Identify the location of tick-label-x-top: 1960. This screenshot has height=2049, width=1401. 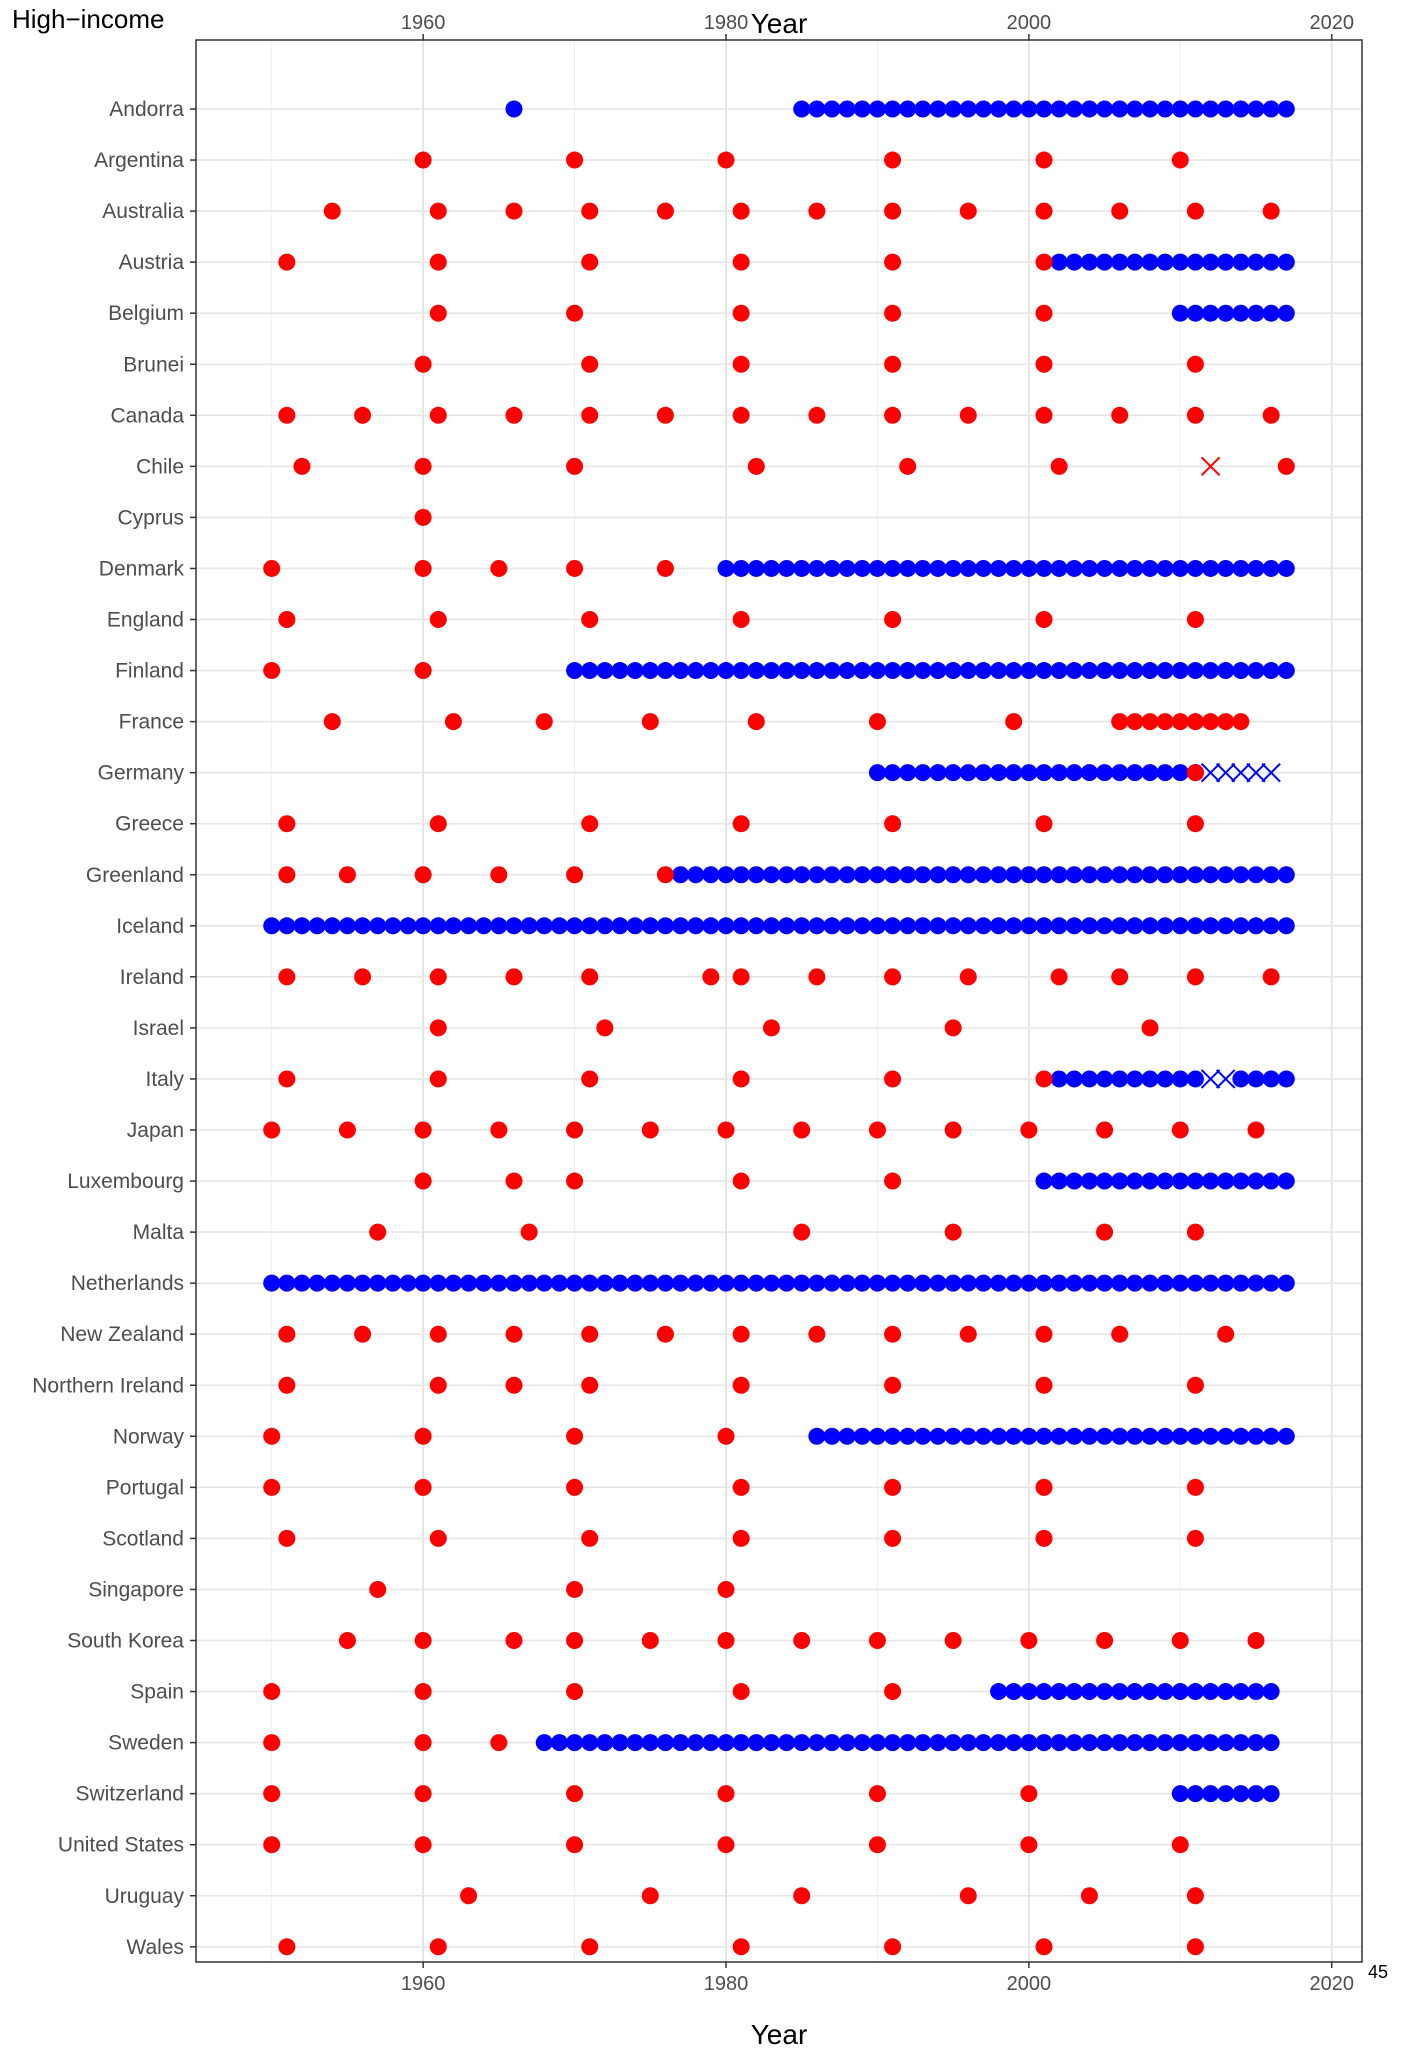
(423, 23).